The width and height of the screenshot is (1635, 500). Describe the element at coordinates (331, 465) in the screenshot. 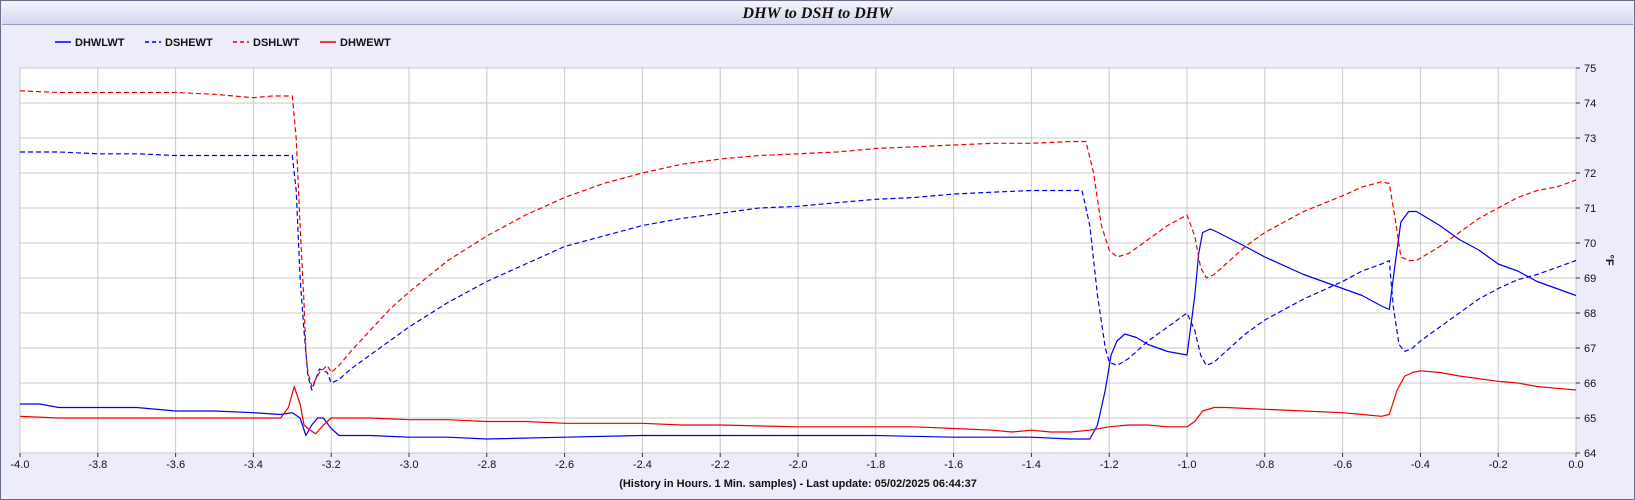

I see `x-tick-label: -3.2` at that location.